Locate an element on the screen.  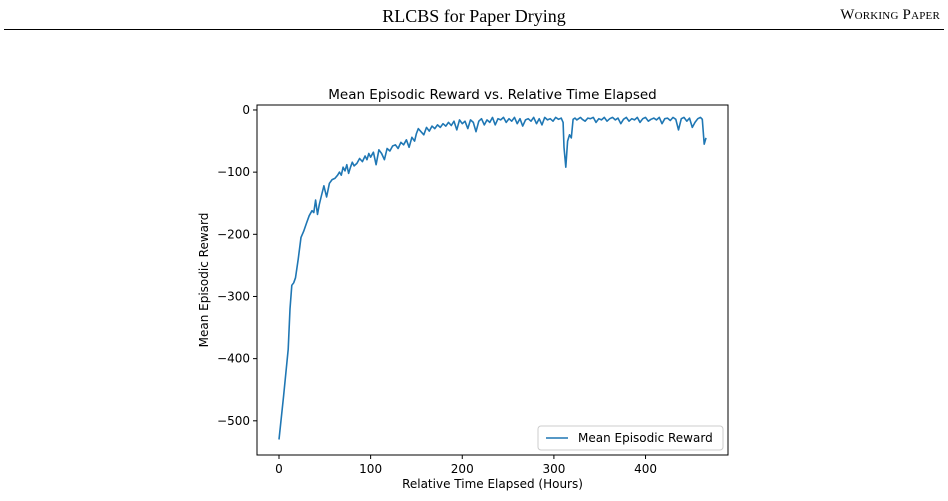
y-tick-label: −300 is located at coordinates (233, 296).